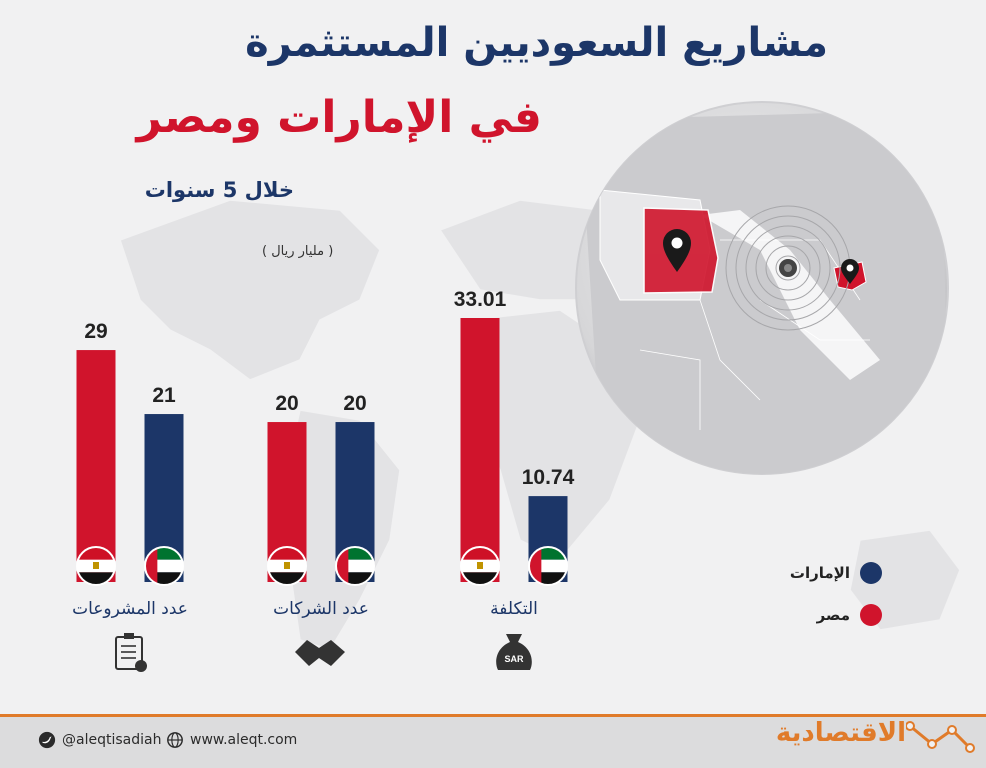 The height and width of the screenshot is (768, 986). Describe the element at coordinates (871, 615) in the screenshot. I see `legend-swatch-egypt` at that location.